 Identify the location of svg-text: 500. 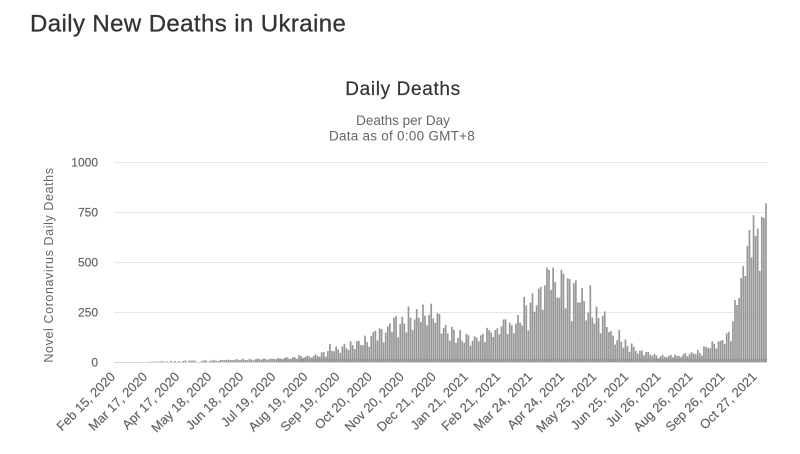
(88, 263).